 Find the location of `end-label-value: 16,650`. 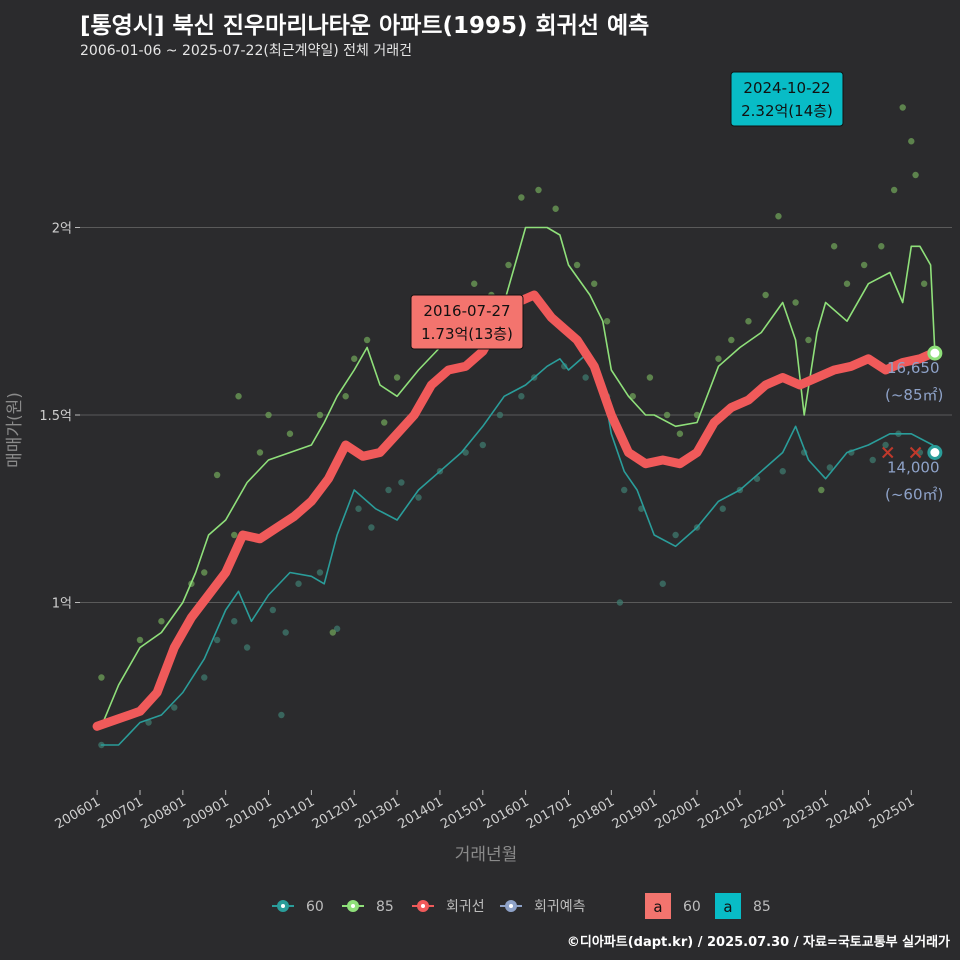

end-label-value: 16,650 is located at coordinates (913, 368).